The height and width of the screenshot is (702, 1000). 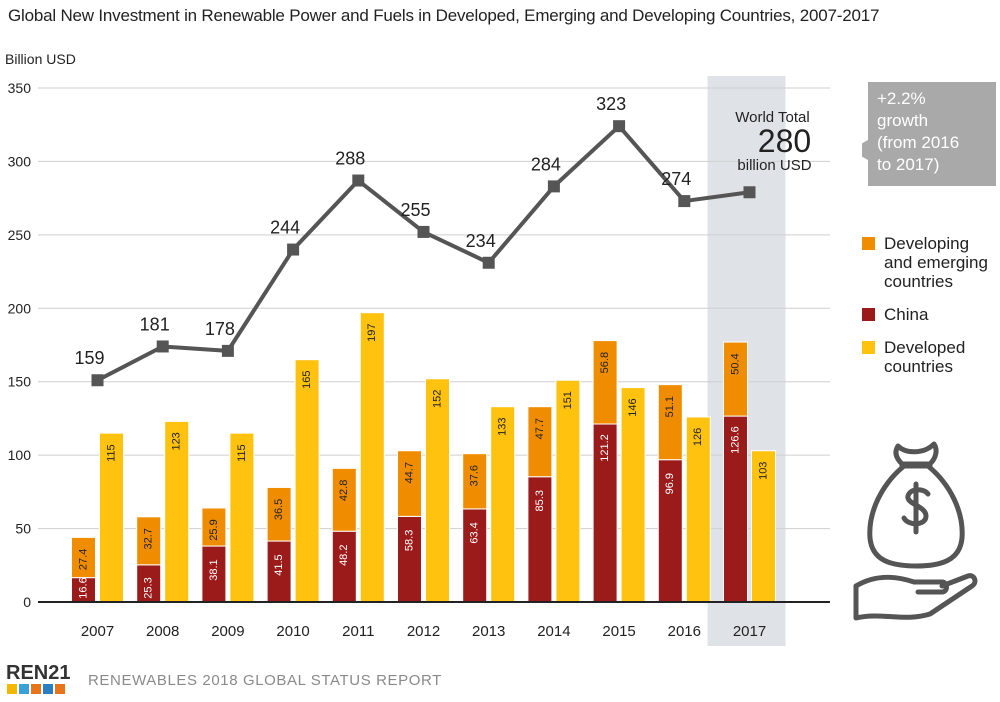 I want to click on total-marker-2012, so click(x=423, y=231).